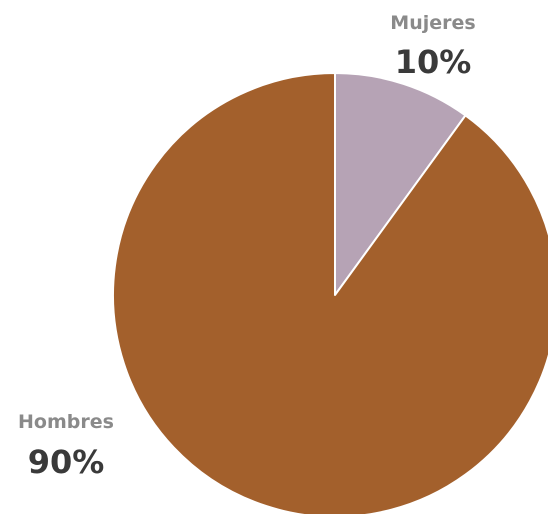  Describe the element at coordinates (432, 23) in the screenshot. I see `slice-label-mujeres: Mujeres` at that location.